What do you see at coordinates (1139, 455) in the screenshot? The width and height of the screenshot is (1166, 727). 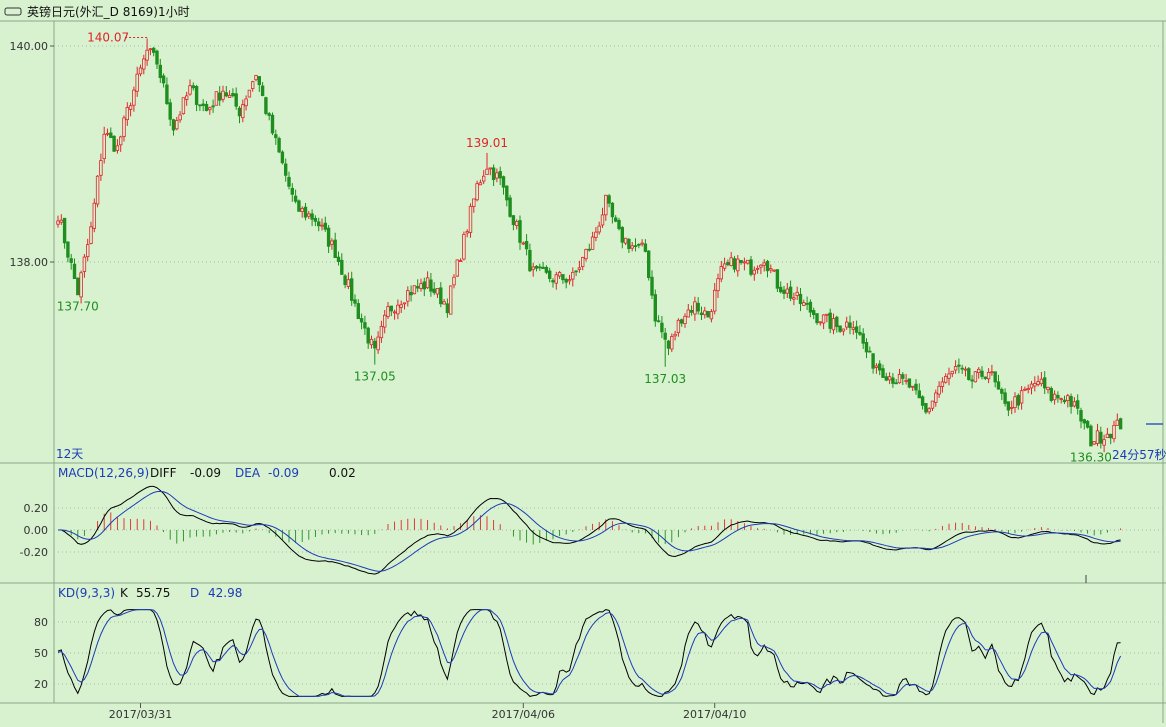 I see `bar-countdown: 24分57秒` at bounding box center [1139, 455].